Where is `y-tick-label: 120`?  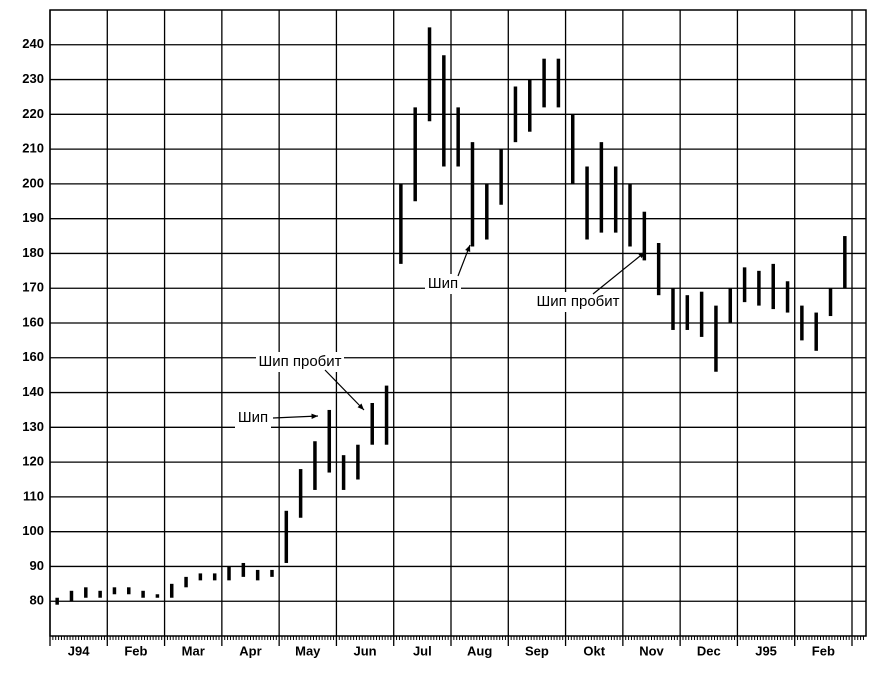 y-tick-label: 120 is located at coordinates (33, 461).